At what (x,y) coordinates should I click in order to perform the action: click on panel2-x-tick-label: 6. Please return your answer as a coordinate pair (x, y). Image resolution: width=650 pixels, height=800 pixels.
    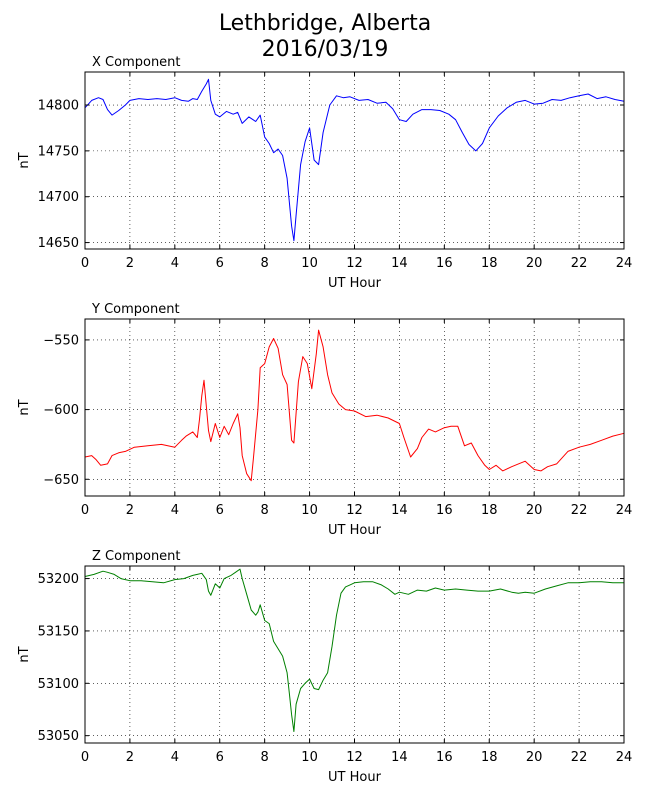
    Looking at the image, I should click on (220, 510).